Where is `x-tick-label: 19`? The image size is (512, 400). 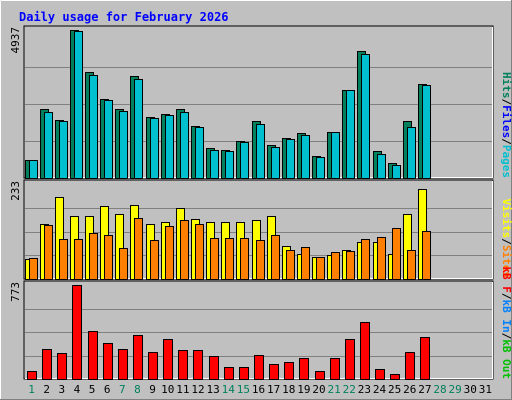
x-tick-label: 19 is located at coordinates (303, 389).